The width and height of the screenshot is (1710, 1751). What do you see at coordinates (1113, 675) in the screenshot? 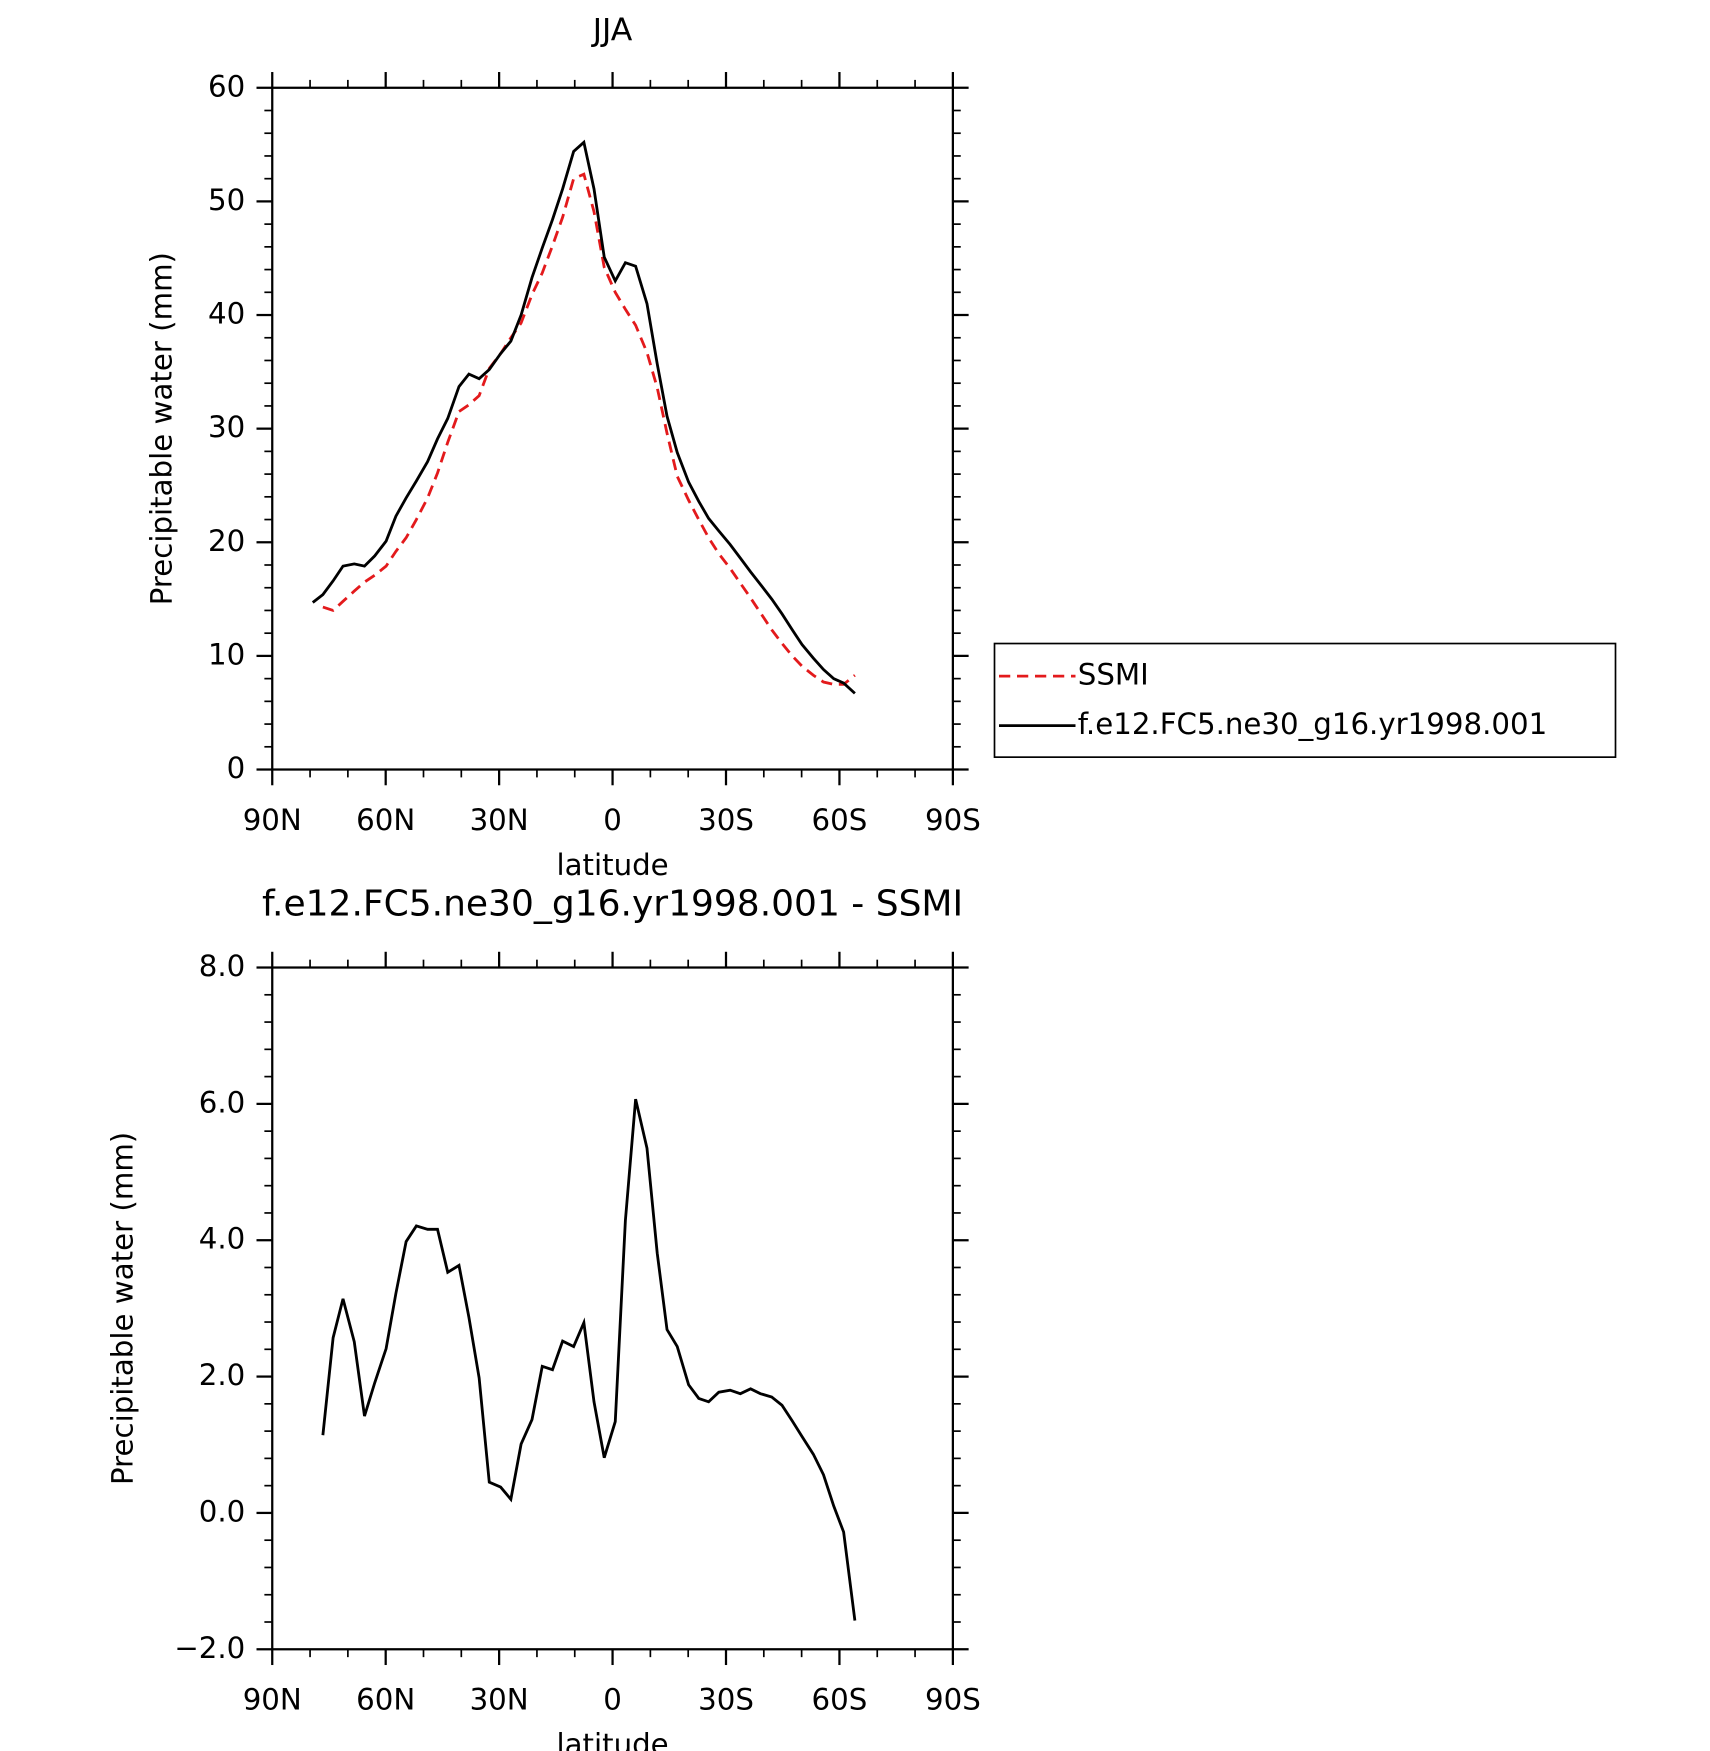
I see `legend-label: SSMI` at bounding box center [1113, 675].